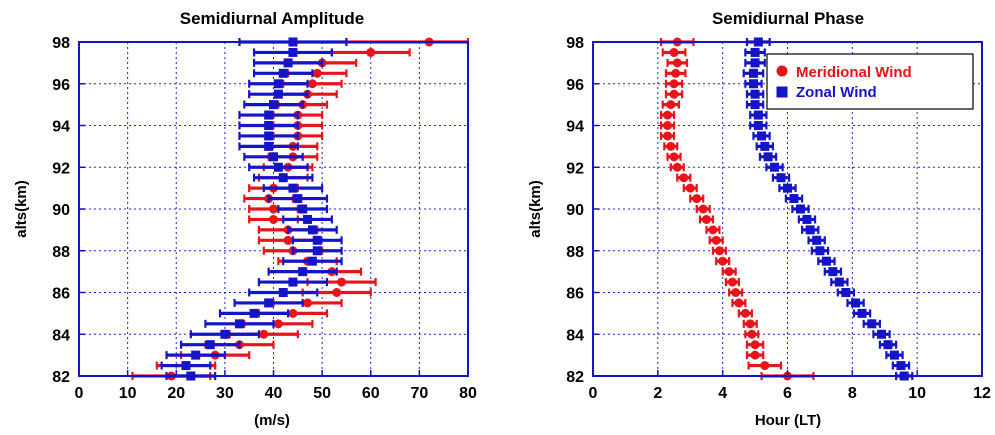  Describe the element at coordinates (593, 393) in the screenshot. I see `phase-x-tick-label: 0` at that location.